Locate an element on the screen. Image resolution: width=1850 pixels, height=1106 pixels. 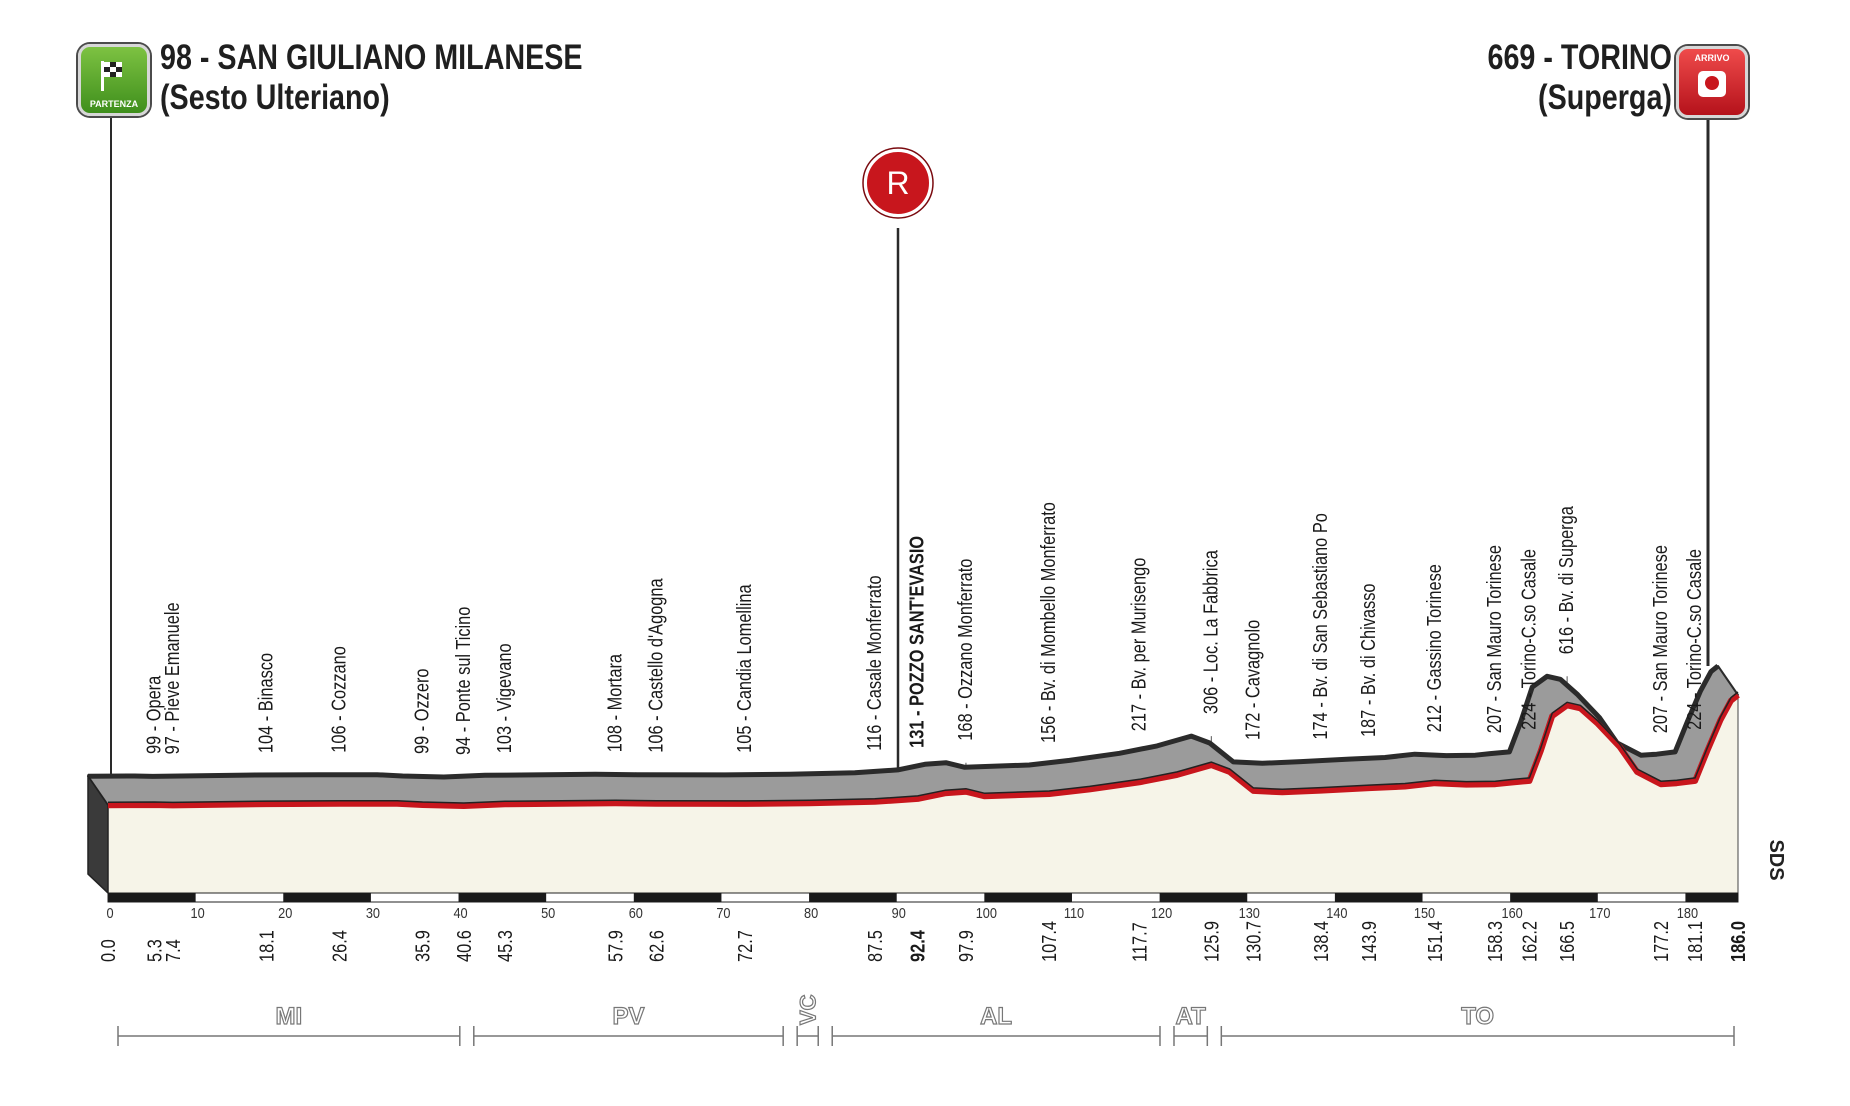
km-marker-label: 26.4 is located at coordinates (339, 946).